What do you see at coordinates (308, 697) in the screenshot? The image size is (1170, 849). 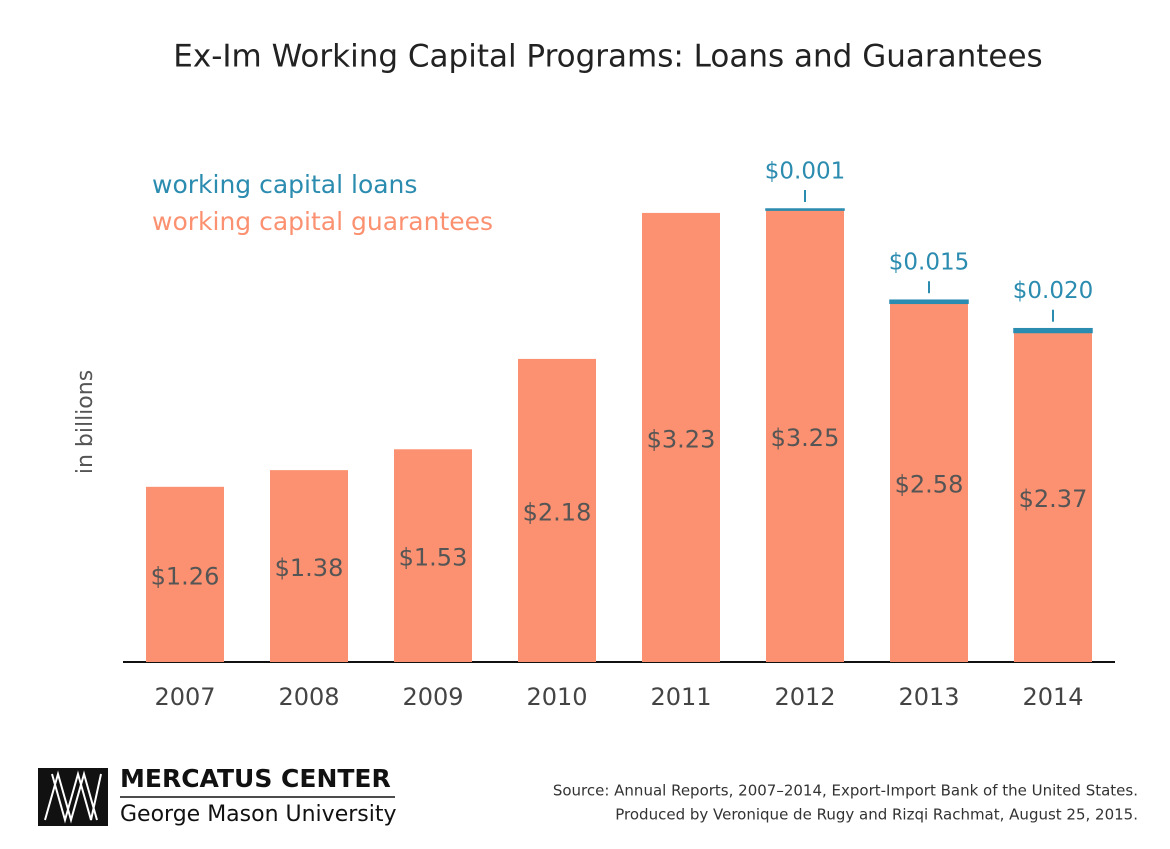 I see `x-tick-label: 2008` at bounding box center [308, 697].